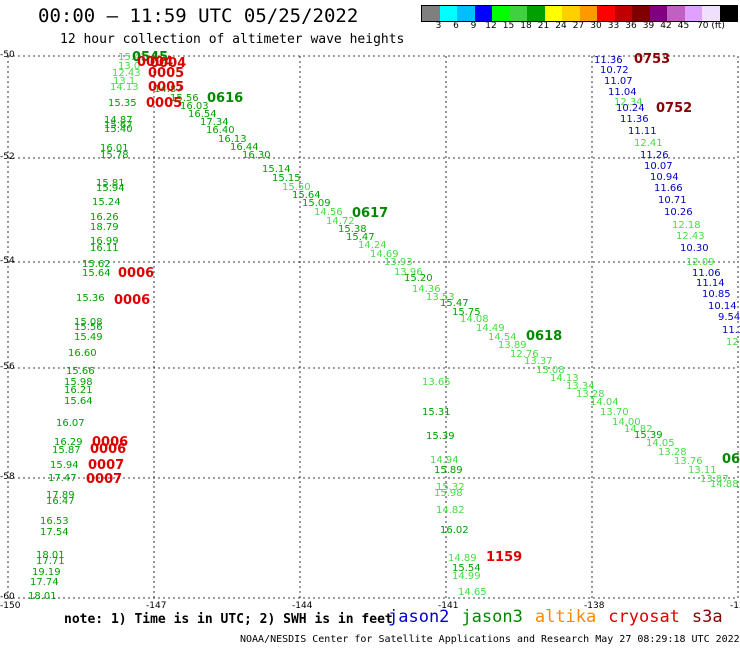  What do you see at coordinates (550, 370) in the screenshot?
I see `swh-value-label: 13.08` at bounding box center [550, 370].